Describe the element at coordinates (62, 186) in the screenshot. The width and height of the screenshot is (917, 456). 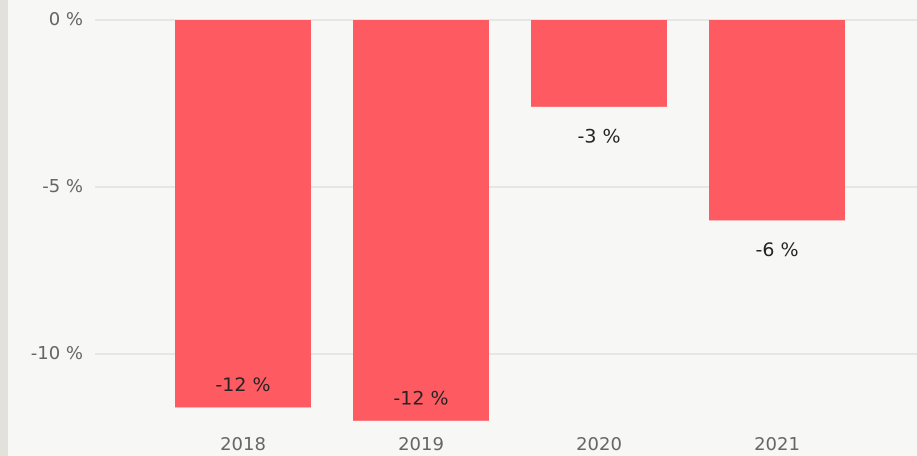
I see `y-tick-label: -5 %` at that location.